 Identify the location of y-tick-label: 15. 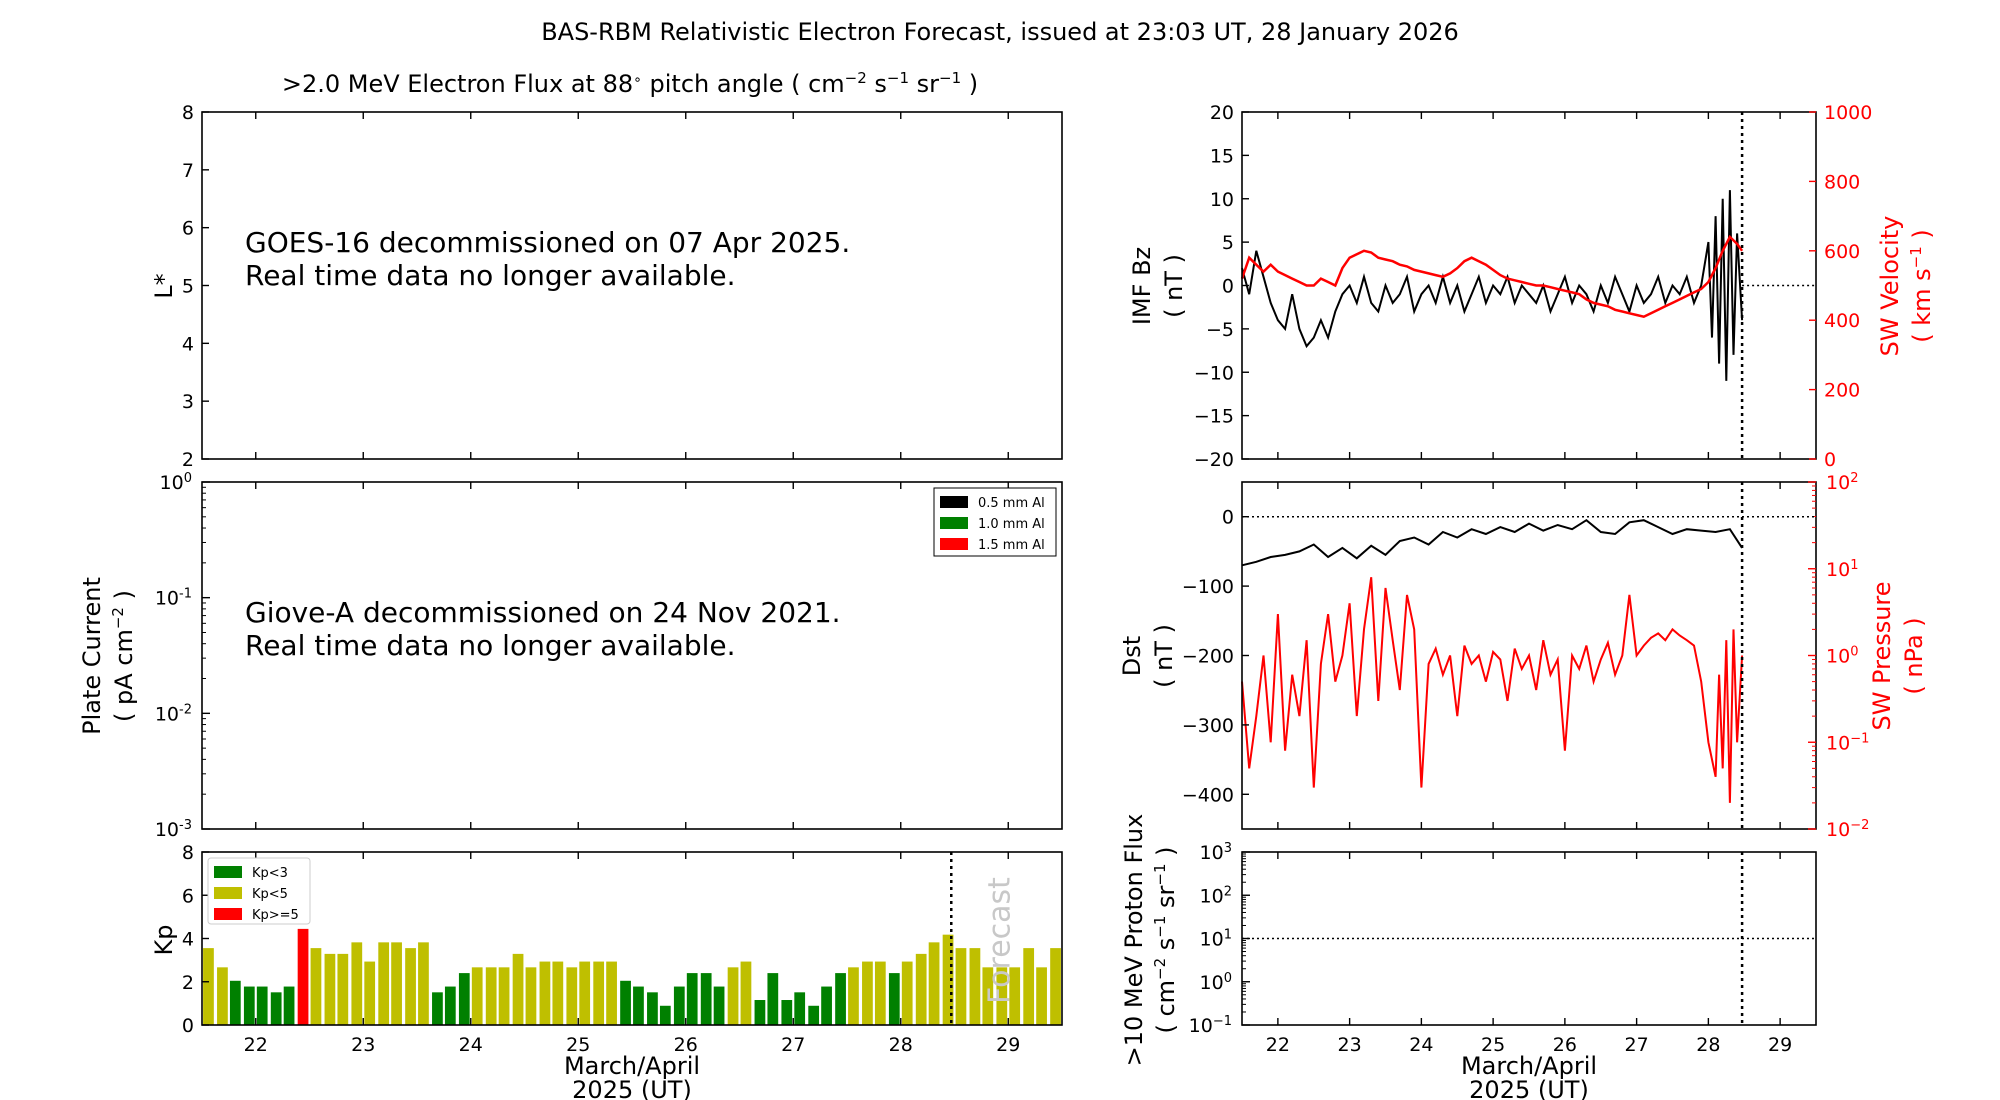
(1222, 156).